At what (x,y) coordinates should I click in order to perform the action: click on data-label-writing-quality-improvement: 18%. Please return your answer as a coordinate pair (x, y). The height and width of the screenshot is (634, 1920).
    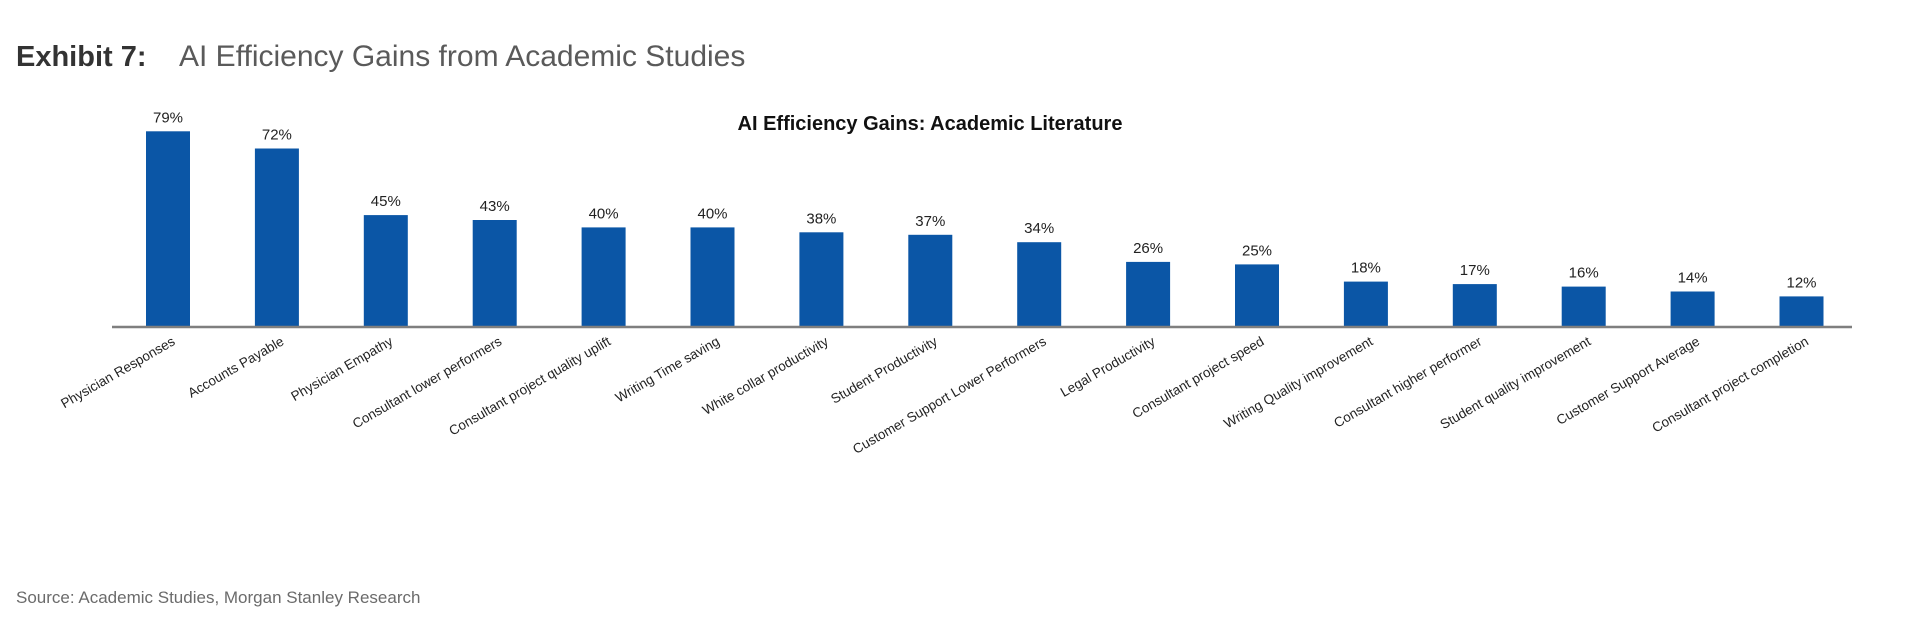
    Looking at the image, I should click on (1366, 268).